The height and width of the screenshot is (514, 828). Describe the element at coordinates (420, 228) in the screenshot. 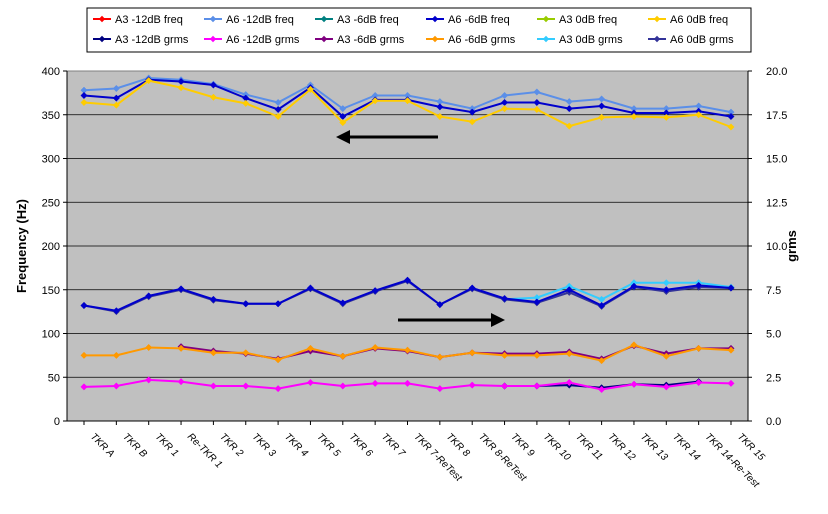

I see `annotations` at that location.